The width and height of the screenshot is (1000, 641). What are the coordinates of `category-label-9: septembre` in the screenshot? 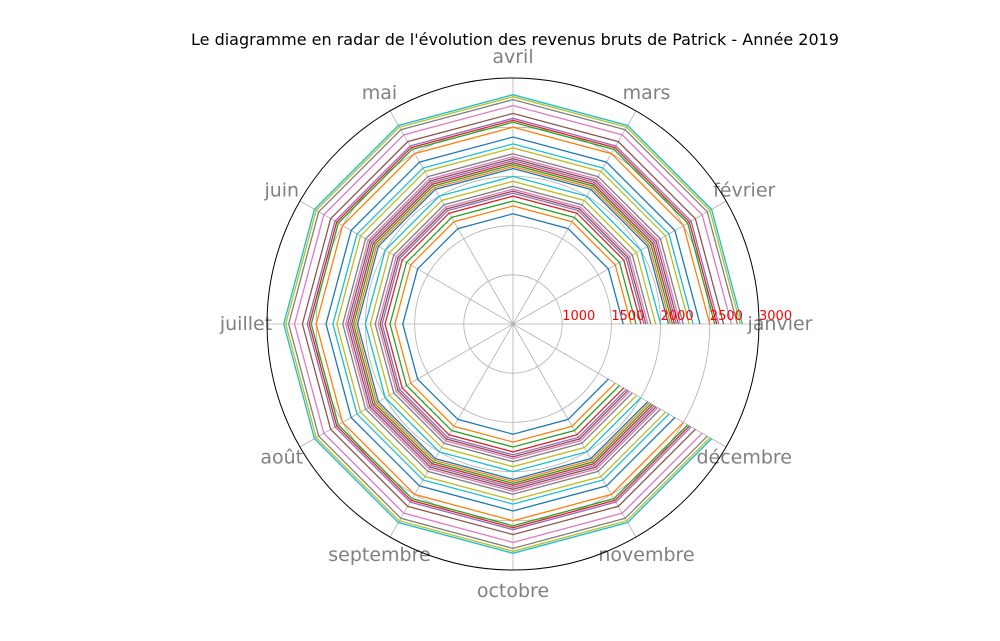 It's located at (379, 555).